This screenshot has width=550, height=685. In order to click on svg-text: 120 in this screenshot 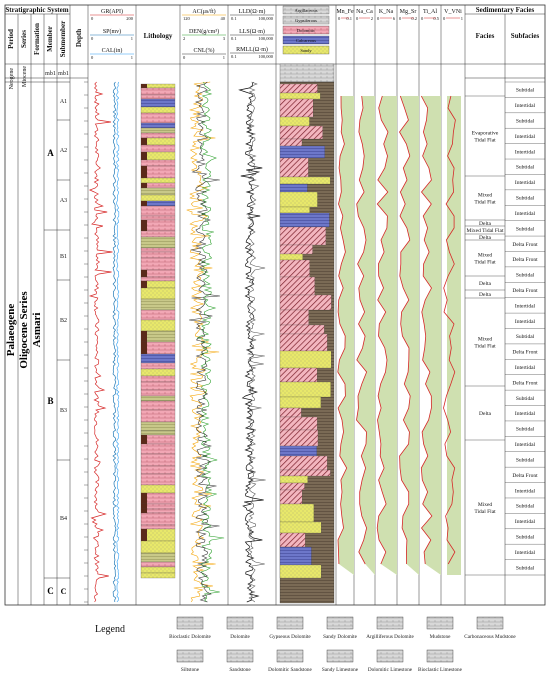, I will do `click(187, 18)`.